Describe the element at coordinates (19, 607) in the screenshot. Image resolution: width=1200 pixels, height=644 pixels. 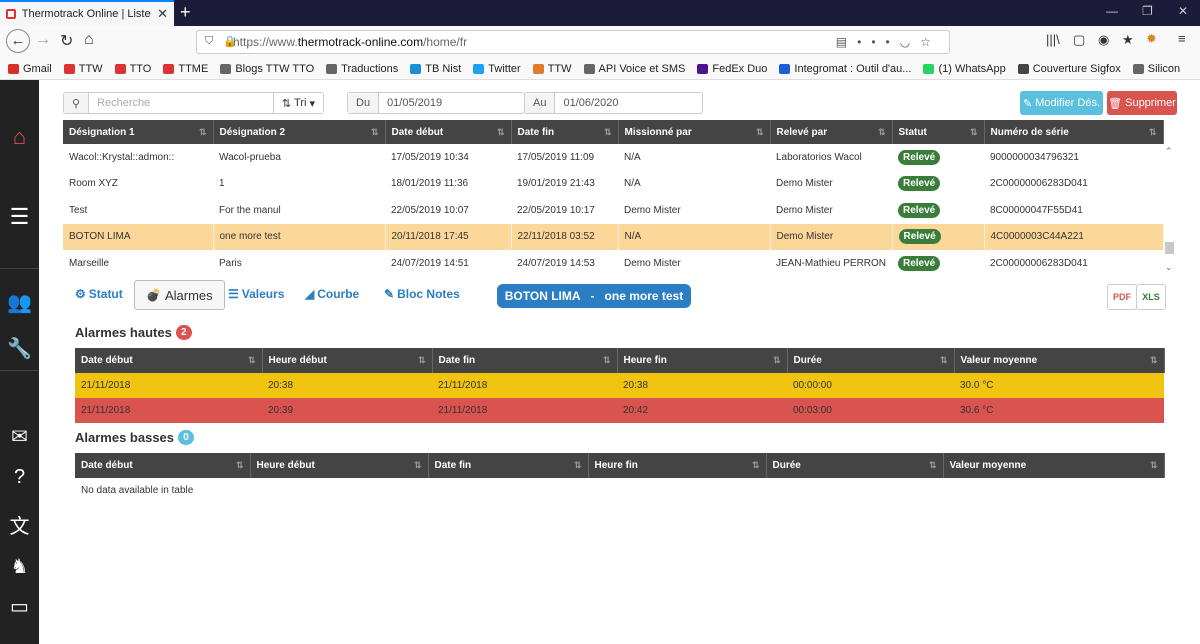
I see `desktop-icon: ▭` at that location.